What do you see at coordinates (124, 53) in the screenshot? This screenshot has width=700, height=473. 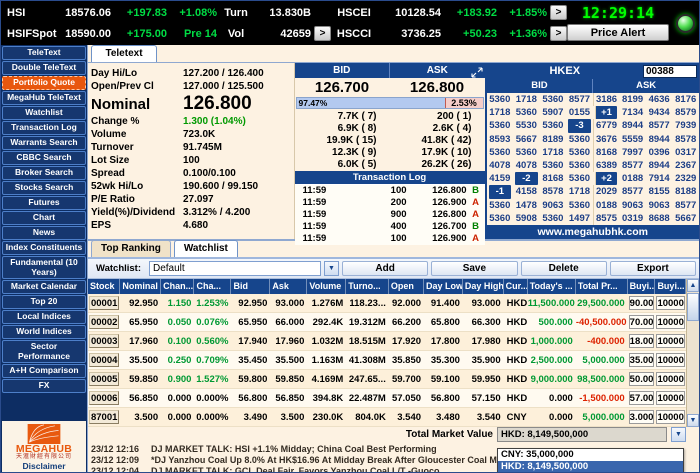 I see `tab-teletext: Teletext` at bounding box center [124, 53].